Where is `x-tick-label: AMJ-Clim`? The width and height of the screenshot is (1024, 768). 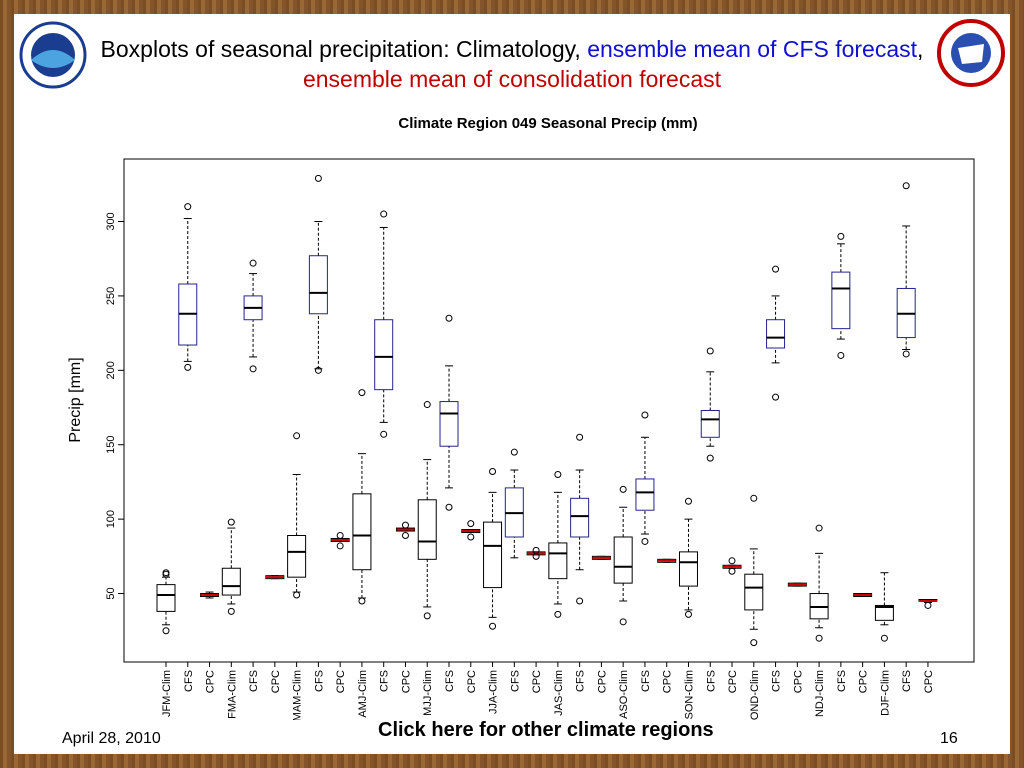
x-tick-label: AMJ-Clim is located at coordinates (363, 694).